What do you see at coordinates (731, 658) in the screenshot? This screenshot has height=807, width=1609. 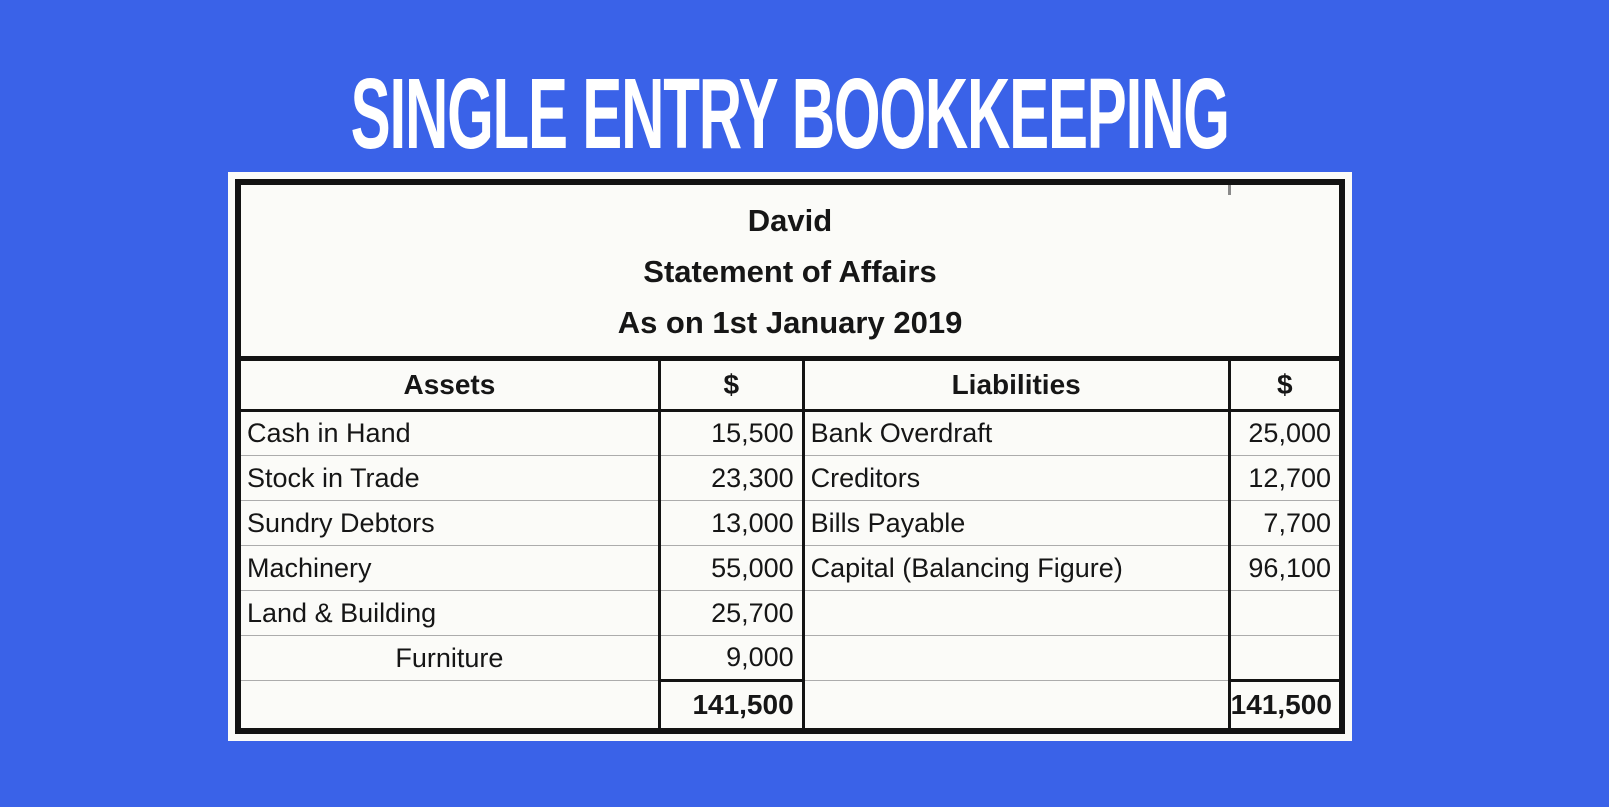 I see `asset-amount-cell: 9,000` at bounding box center [731, 658].